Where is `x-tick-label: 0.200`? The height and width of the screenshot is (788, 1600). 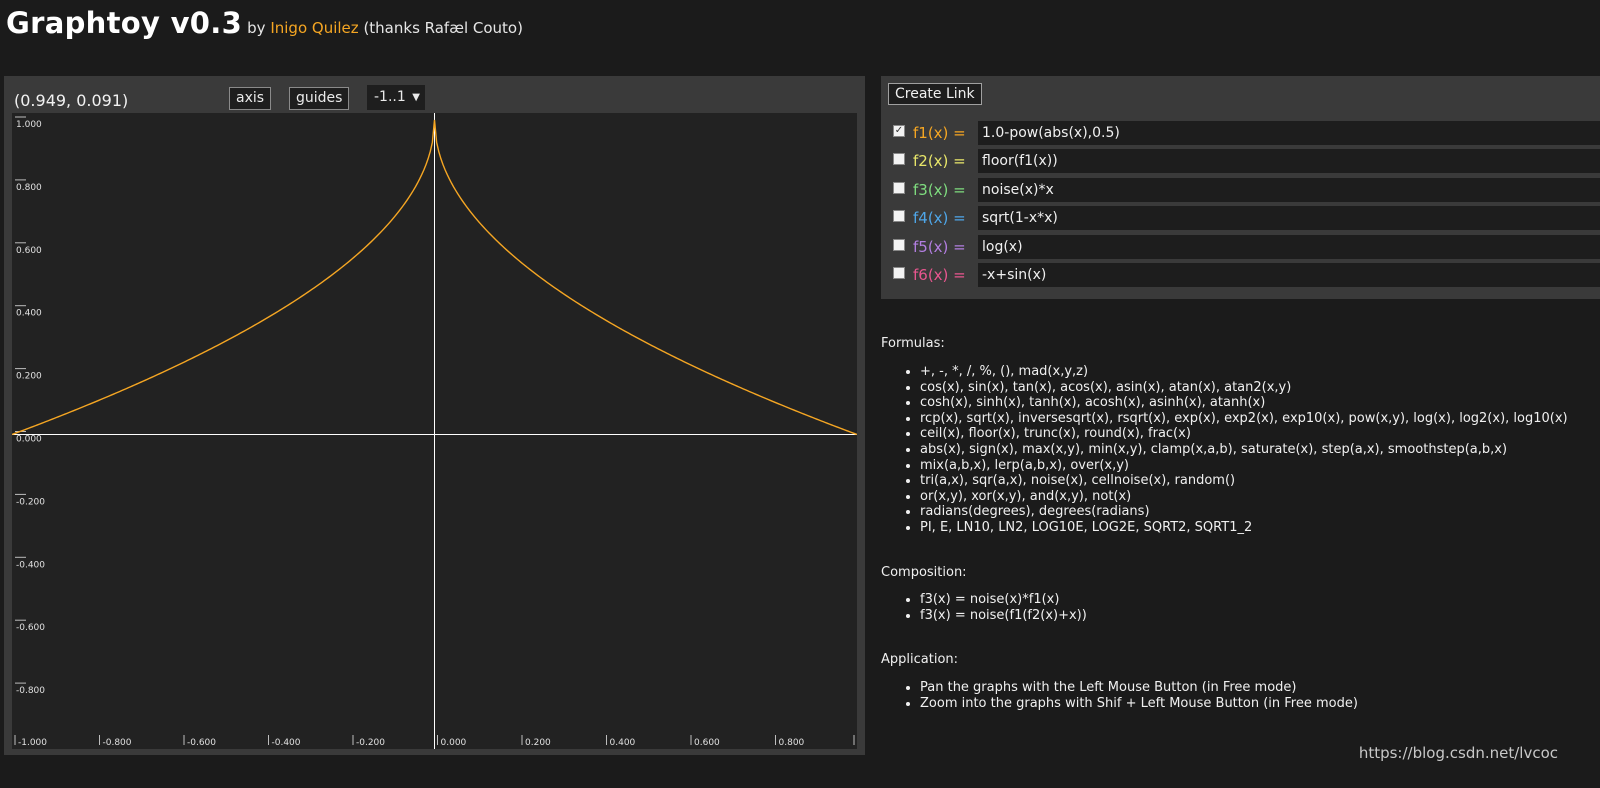
x-tick-label: 0.200 is located at coordinates (538, 743).